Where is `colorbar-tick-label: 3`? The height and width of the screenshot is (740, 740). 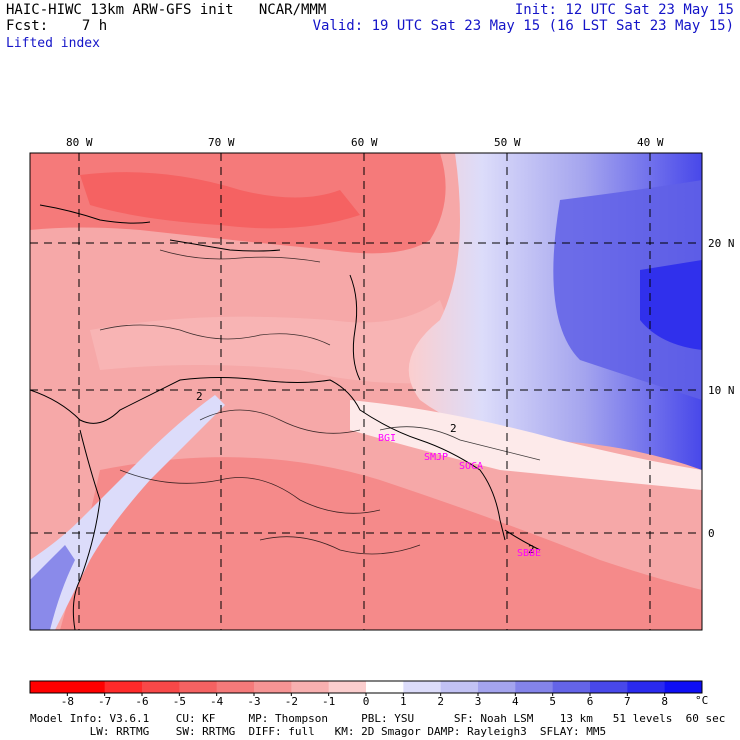 colorbar-tick-label: 3 is located at coordinates (478, 701).